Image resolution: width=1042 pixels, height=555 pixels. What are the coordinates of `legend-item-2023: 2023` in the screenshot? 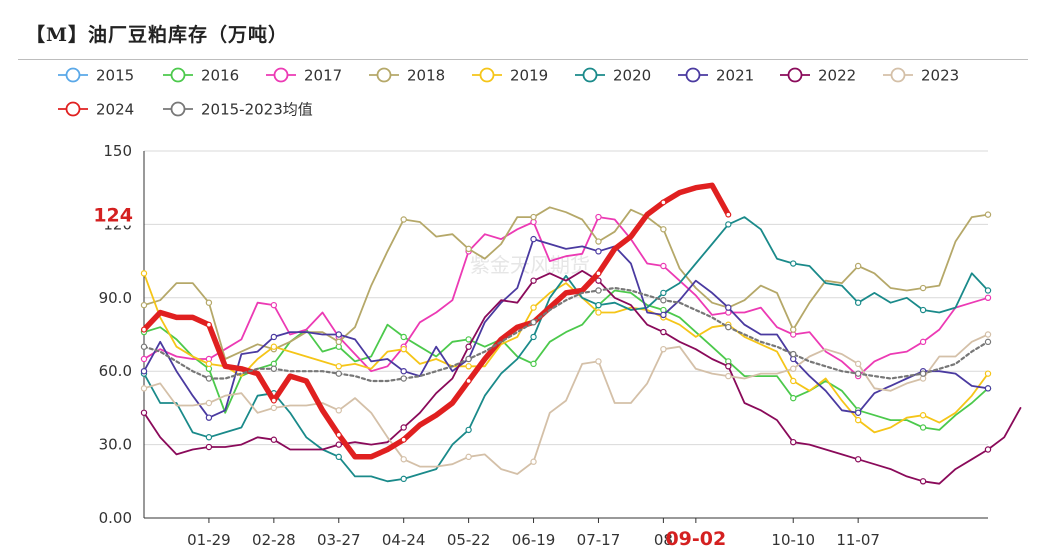 It's located at (921, 76).